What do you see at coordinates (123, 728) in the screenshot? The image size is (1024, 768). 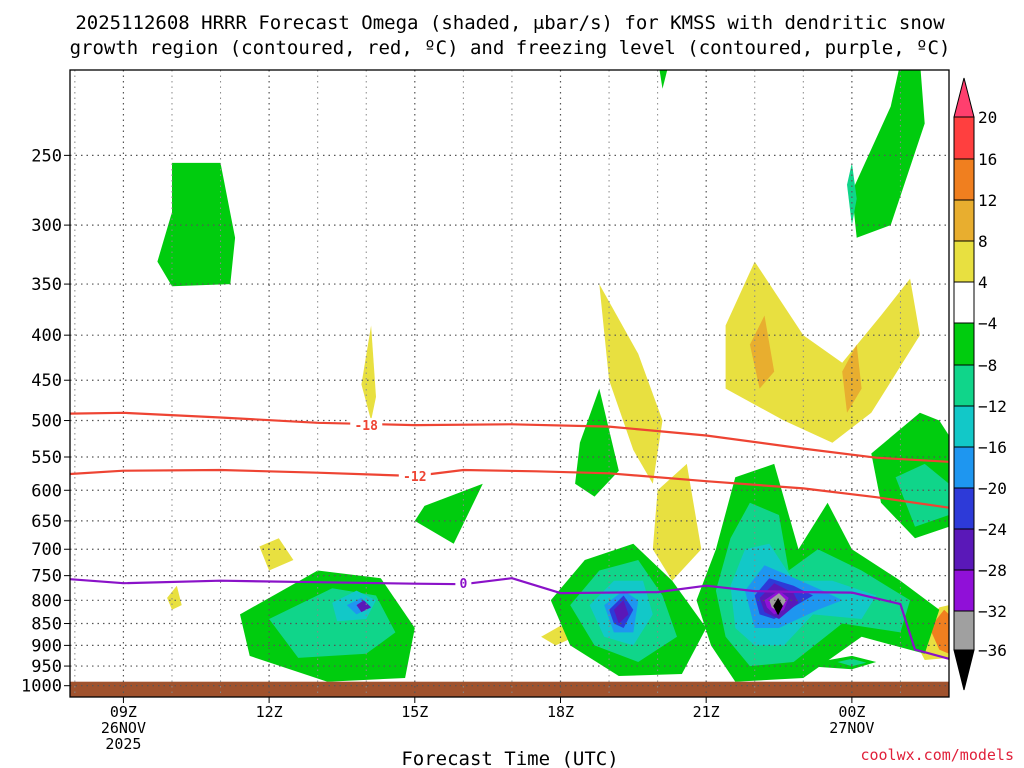 I see `xtick-label-9-1: 26NOV` at bounding box center [123, 728].